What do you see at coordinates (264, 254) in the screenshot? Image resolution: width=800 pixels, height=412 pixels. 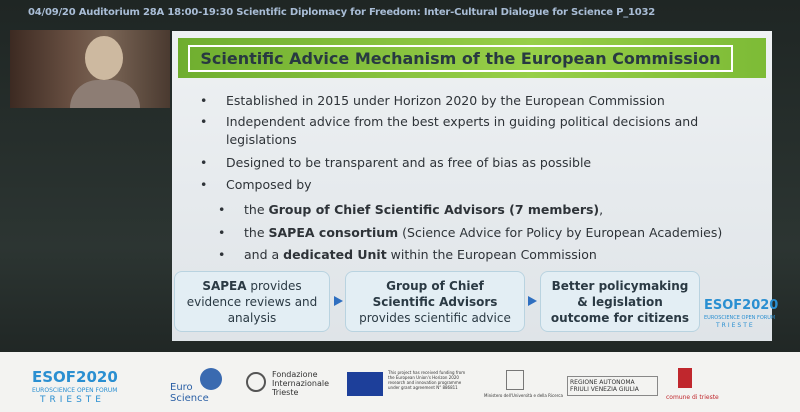 I see `text: and a` at bounding box center [264, 254].